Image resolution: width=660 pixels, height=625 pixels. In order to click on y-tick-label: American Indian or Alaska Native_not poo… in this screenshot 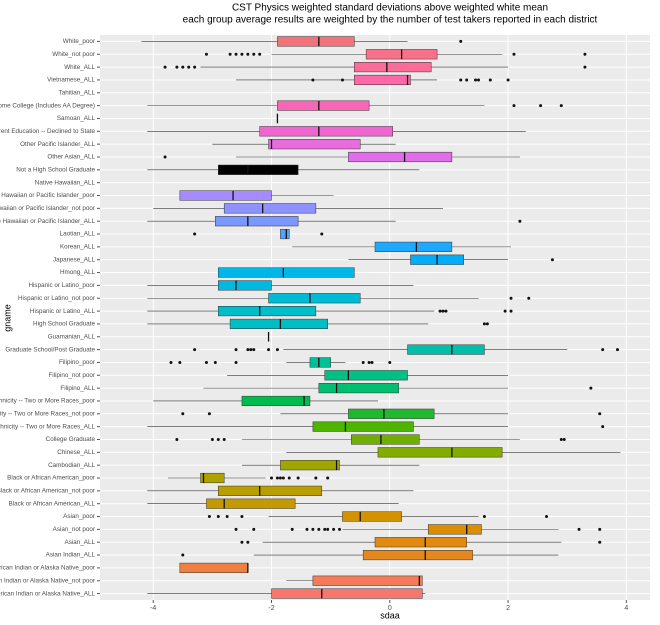, I will do `click(47, 580)`.